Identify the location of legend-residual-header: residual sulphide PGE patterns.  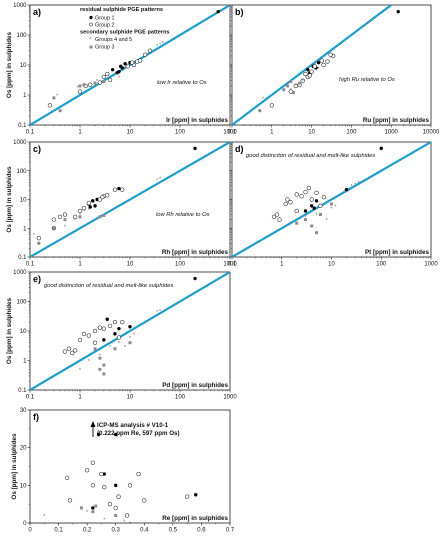
(121, 10).